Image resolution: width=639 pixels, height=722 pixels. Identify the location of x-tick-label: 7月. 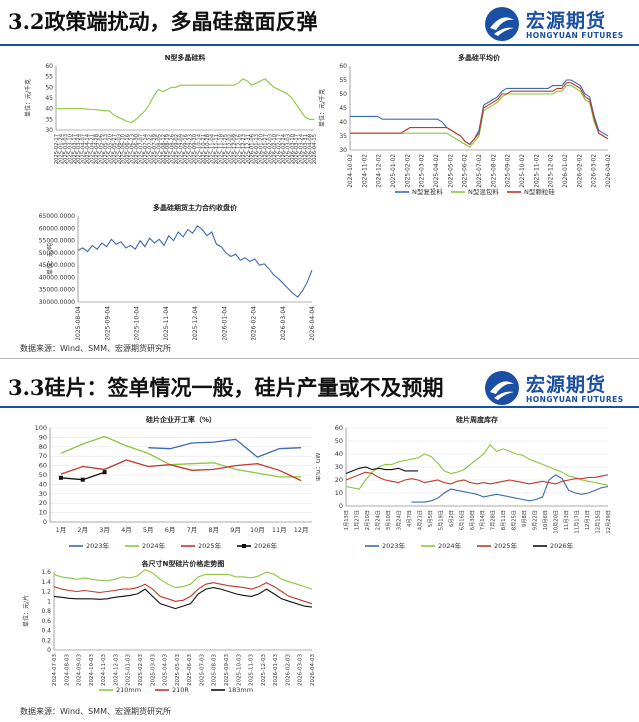
(192, 530).